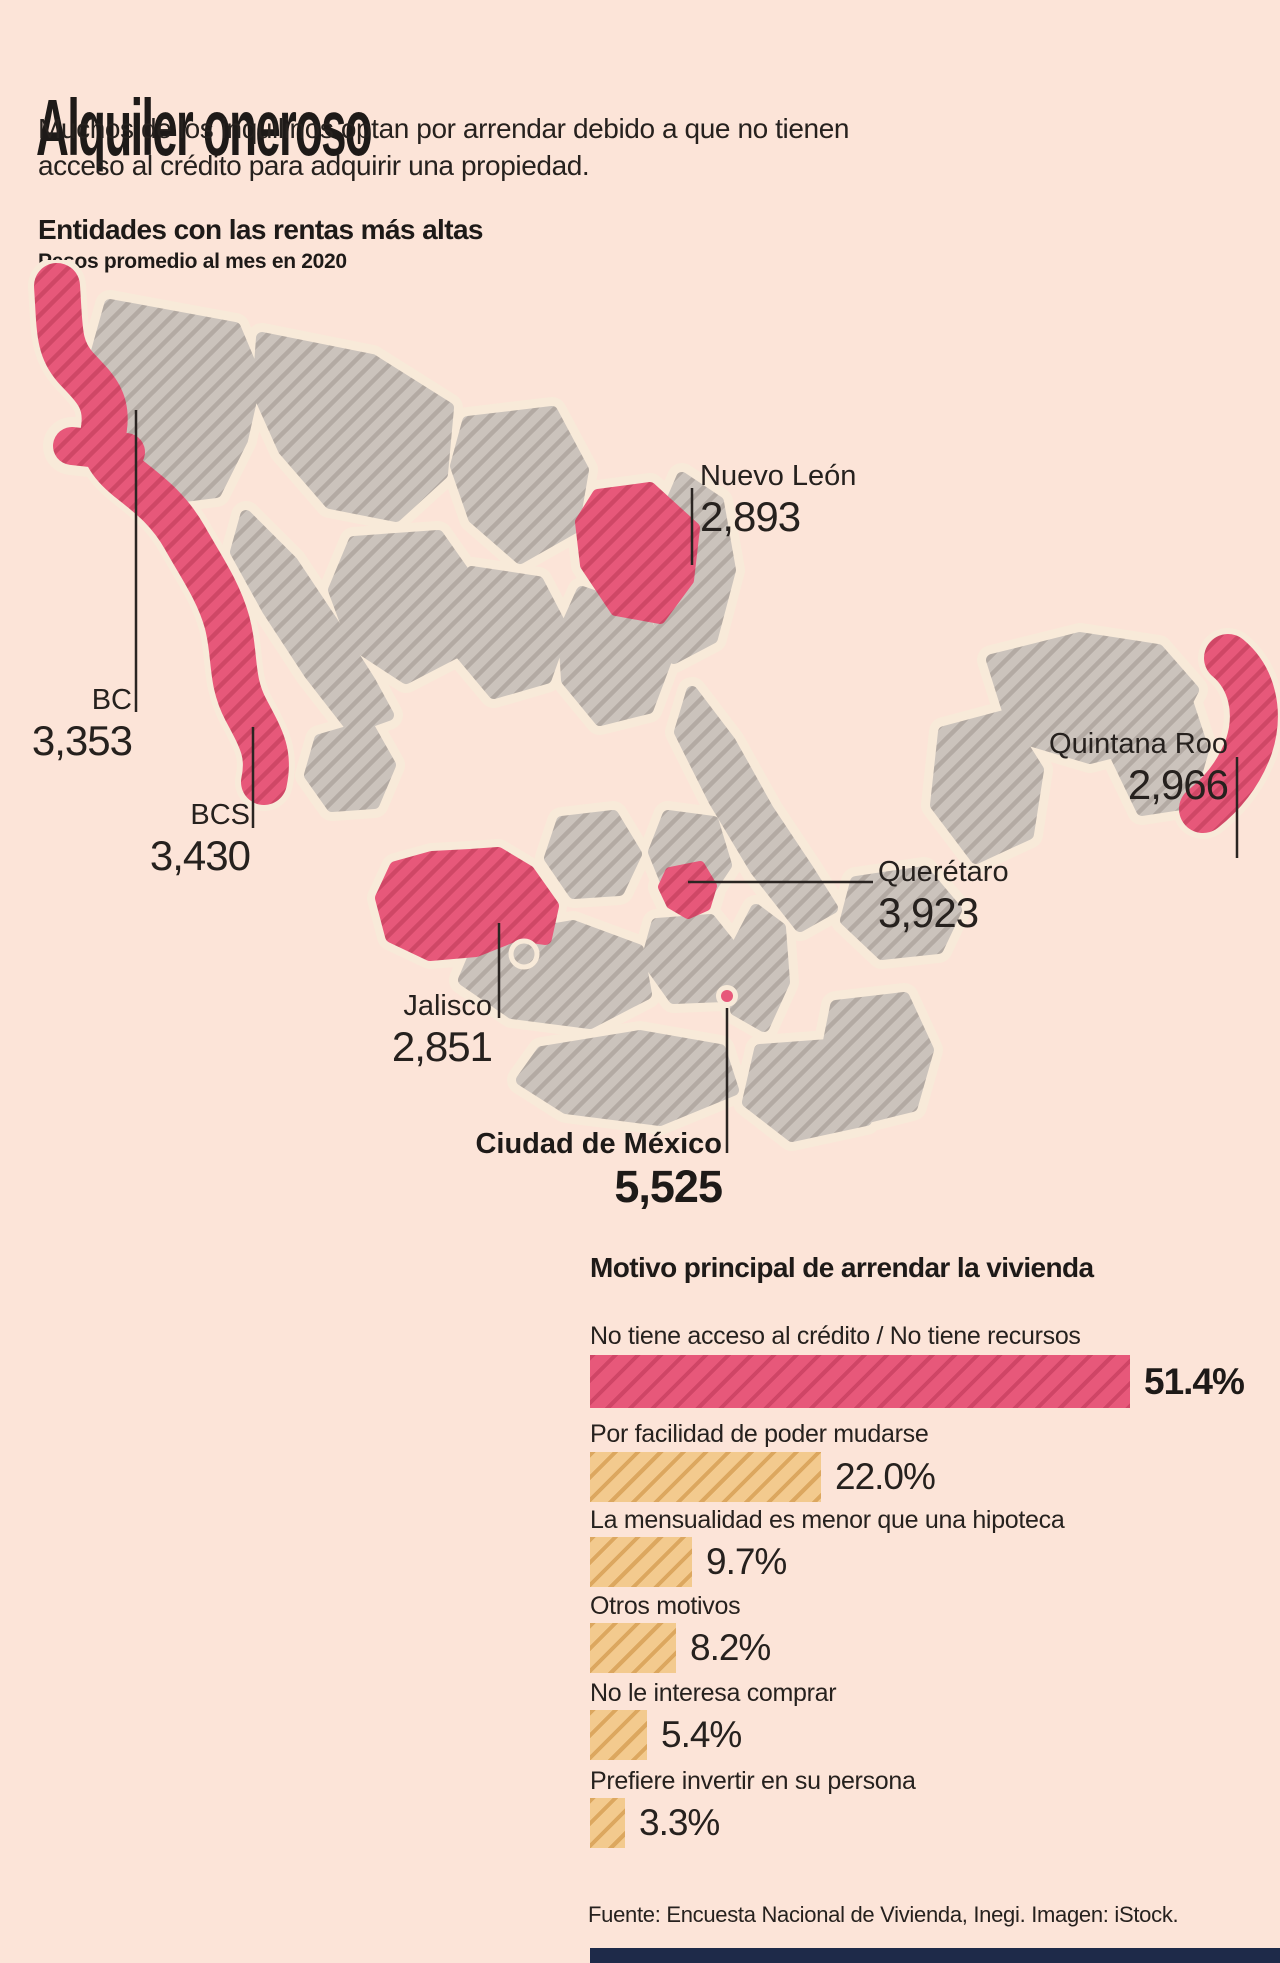 The width and height of the screenshot is (1280, 1963). I want to click on state-baja-california-elbow, so click(99, 449).